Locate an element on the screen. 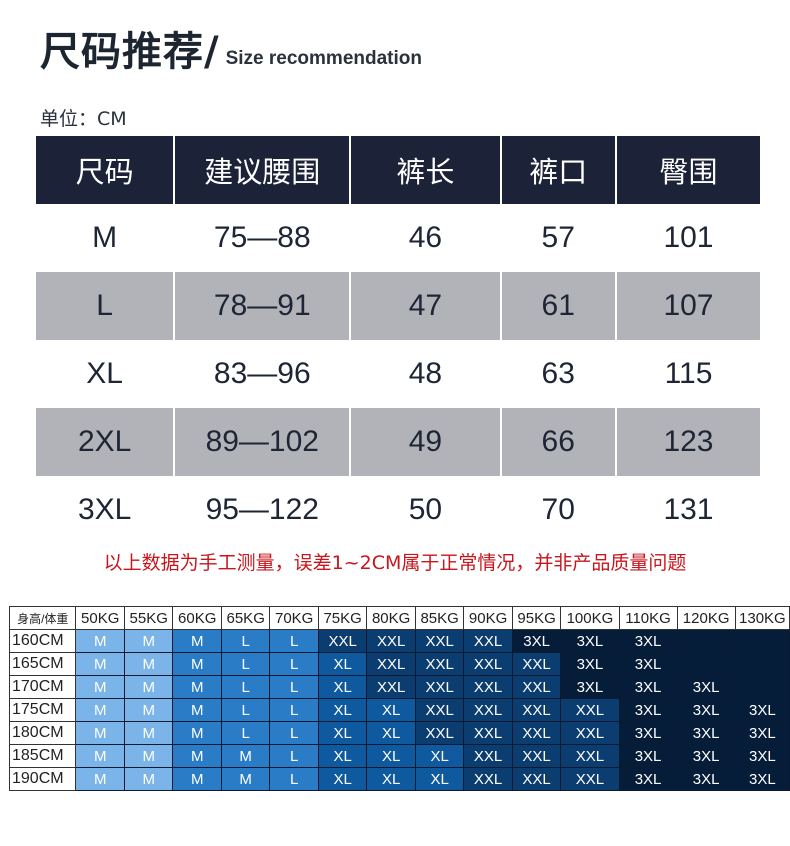  measurement-note: 以上数据为手工测量，误差1~2CM属于正常情况，并非产品质量问题 is located at coordinates (395, 563).